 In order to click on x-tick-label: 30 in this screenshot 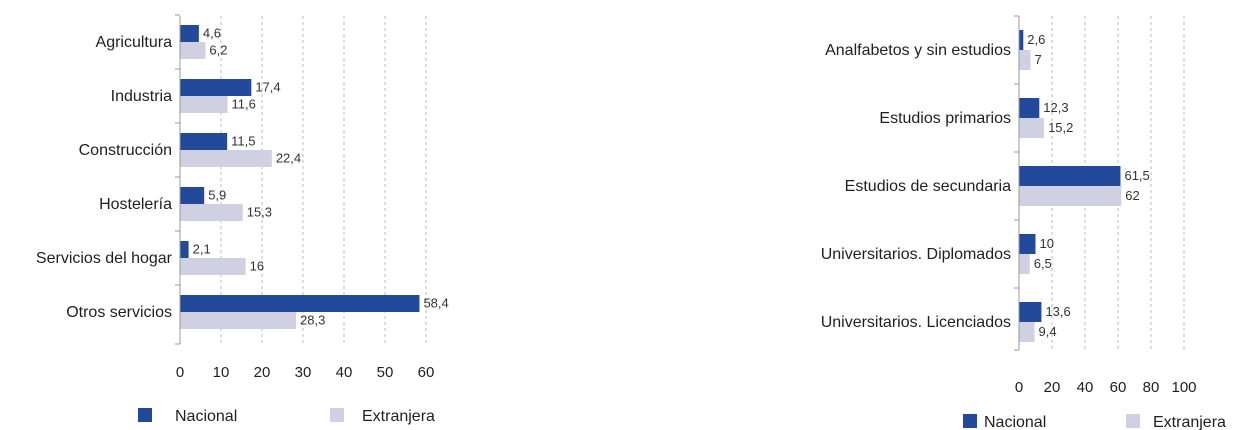, I will do `click(303, 372)`.